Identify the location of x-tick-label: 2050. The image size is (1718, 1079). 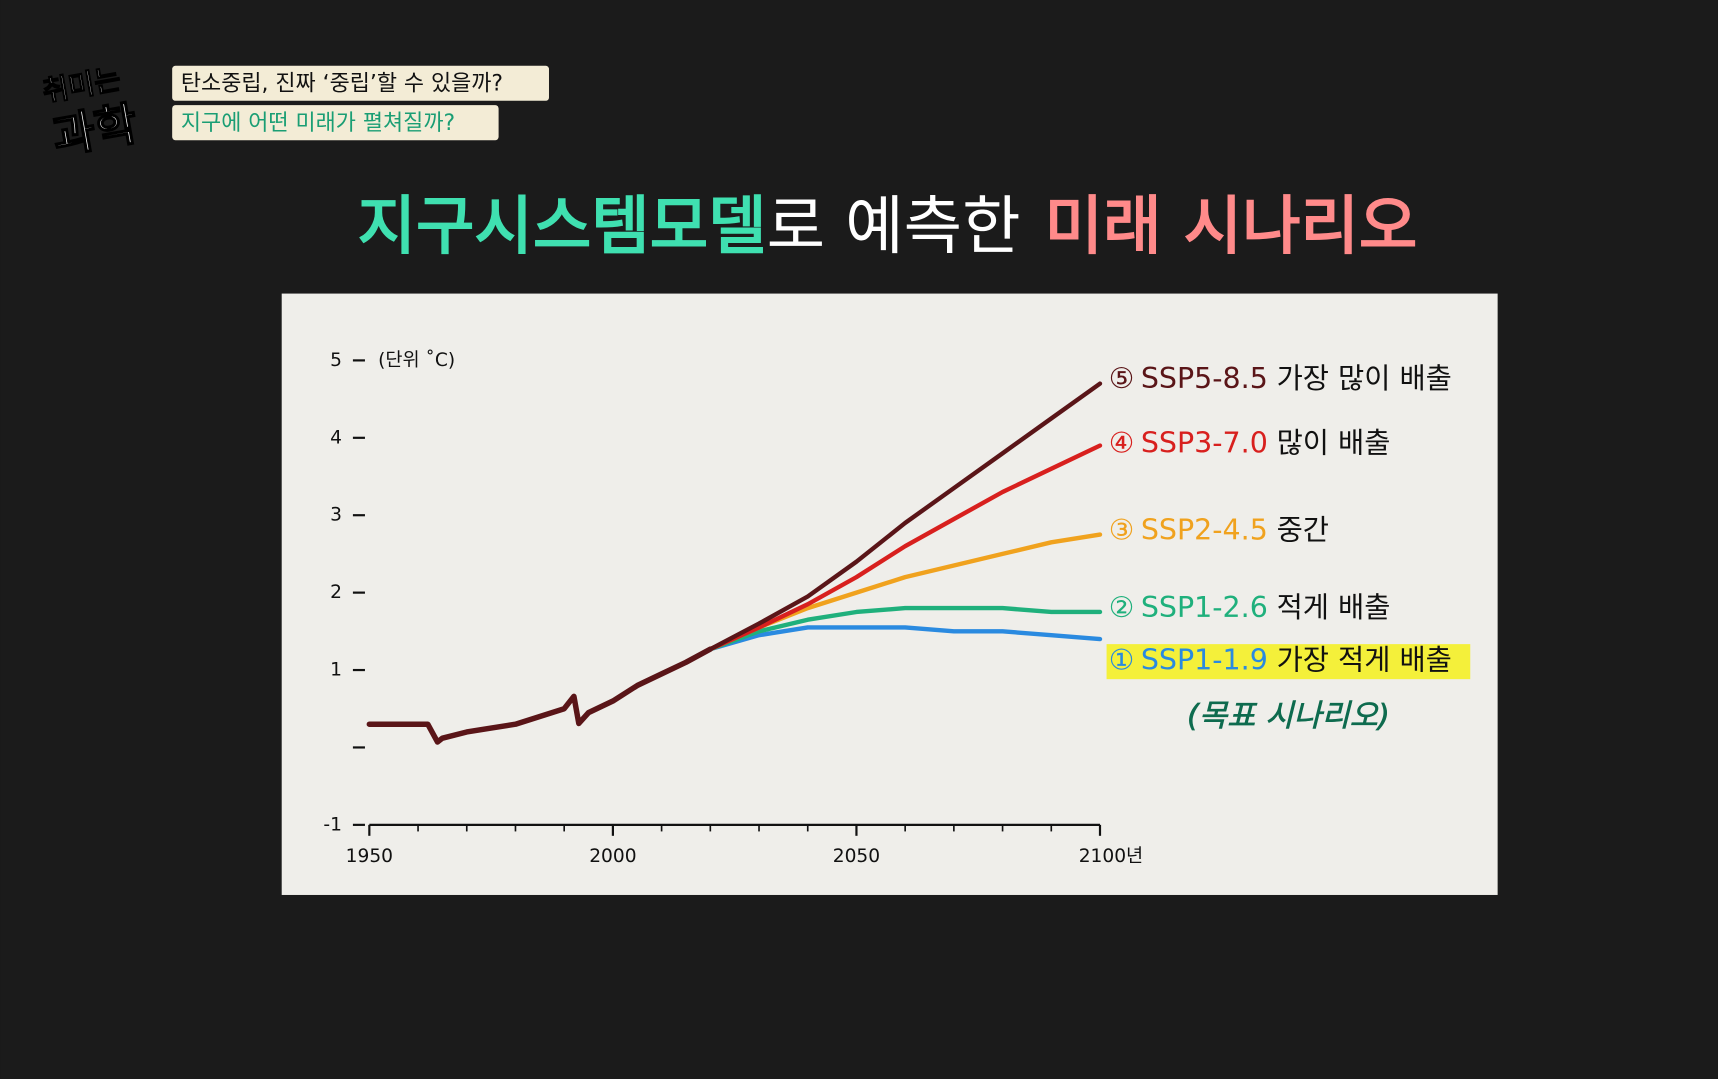
(856, 856).